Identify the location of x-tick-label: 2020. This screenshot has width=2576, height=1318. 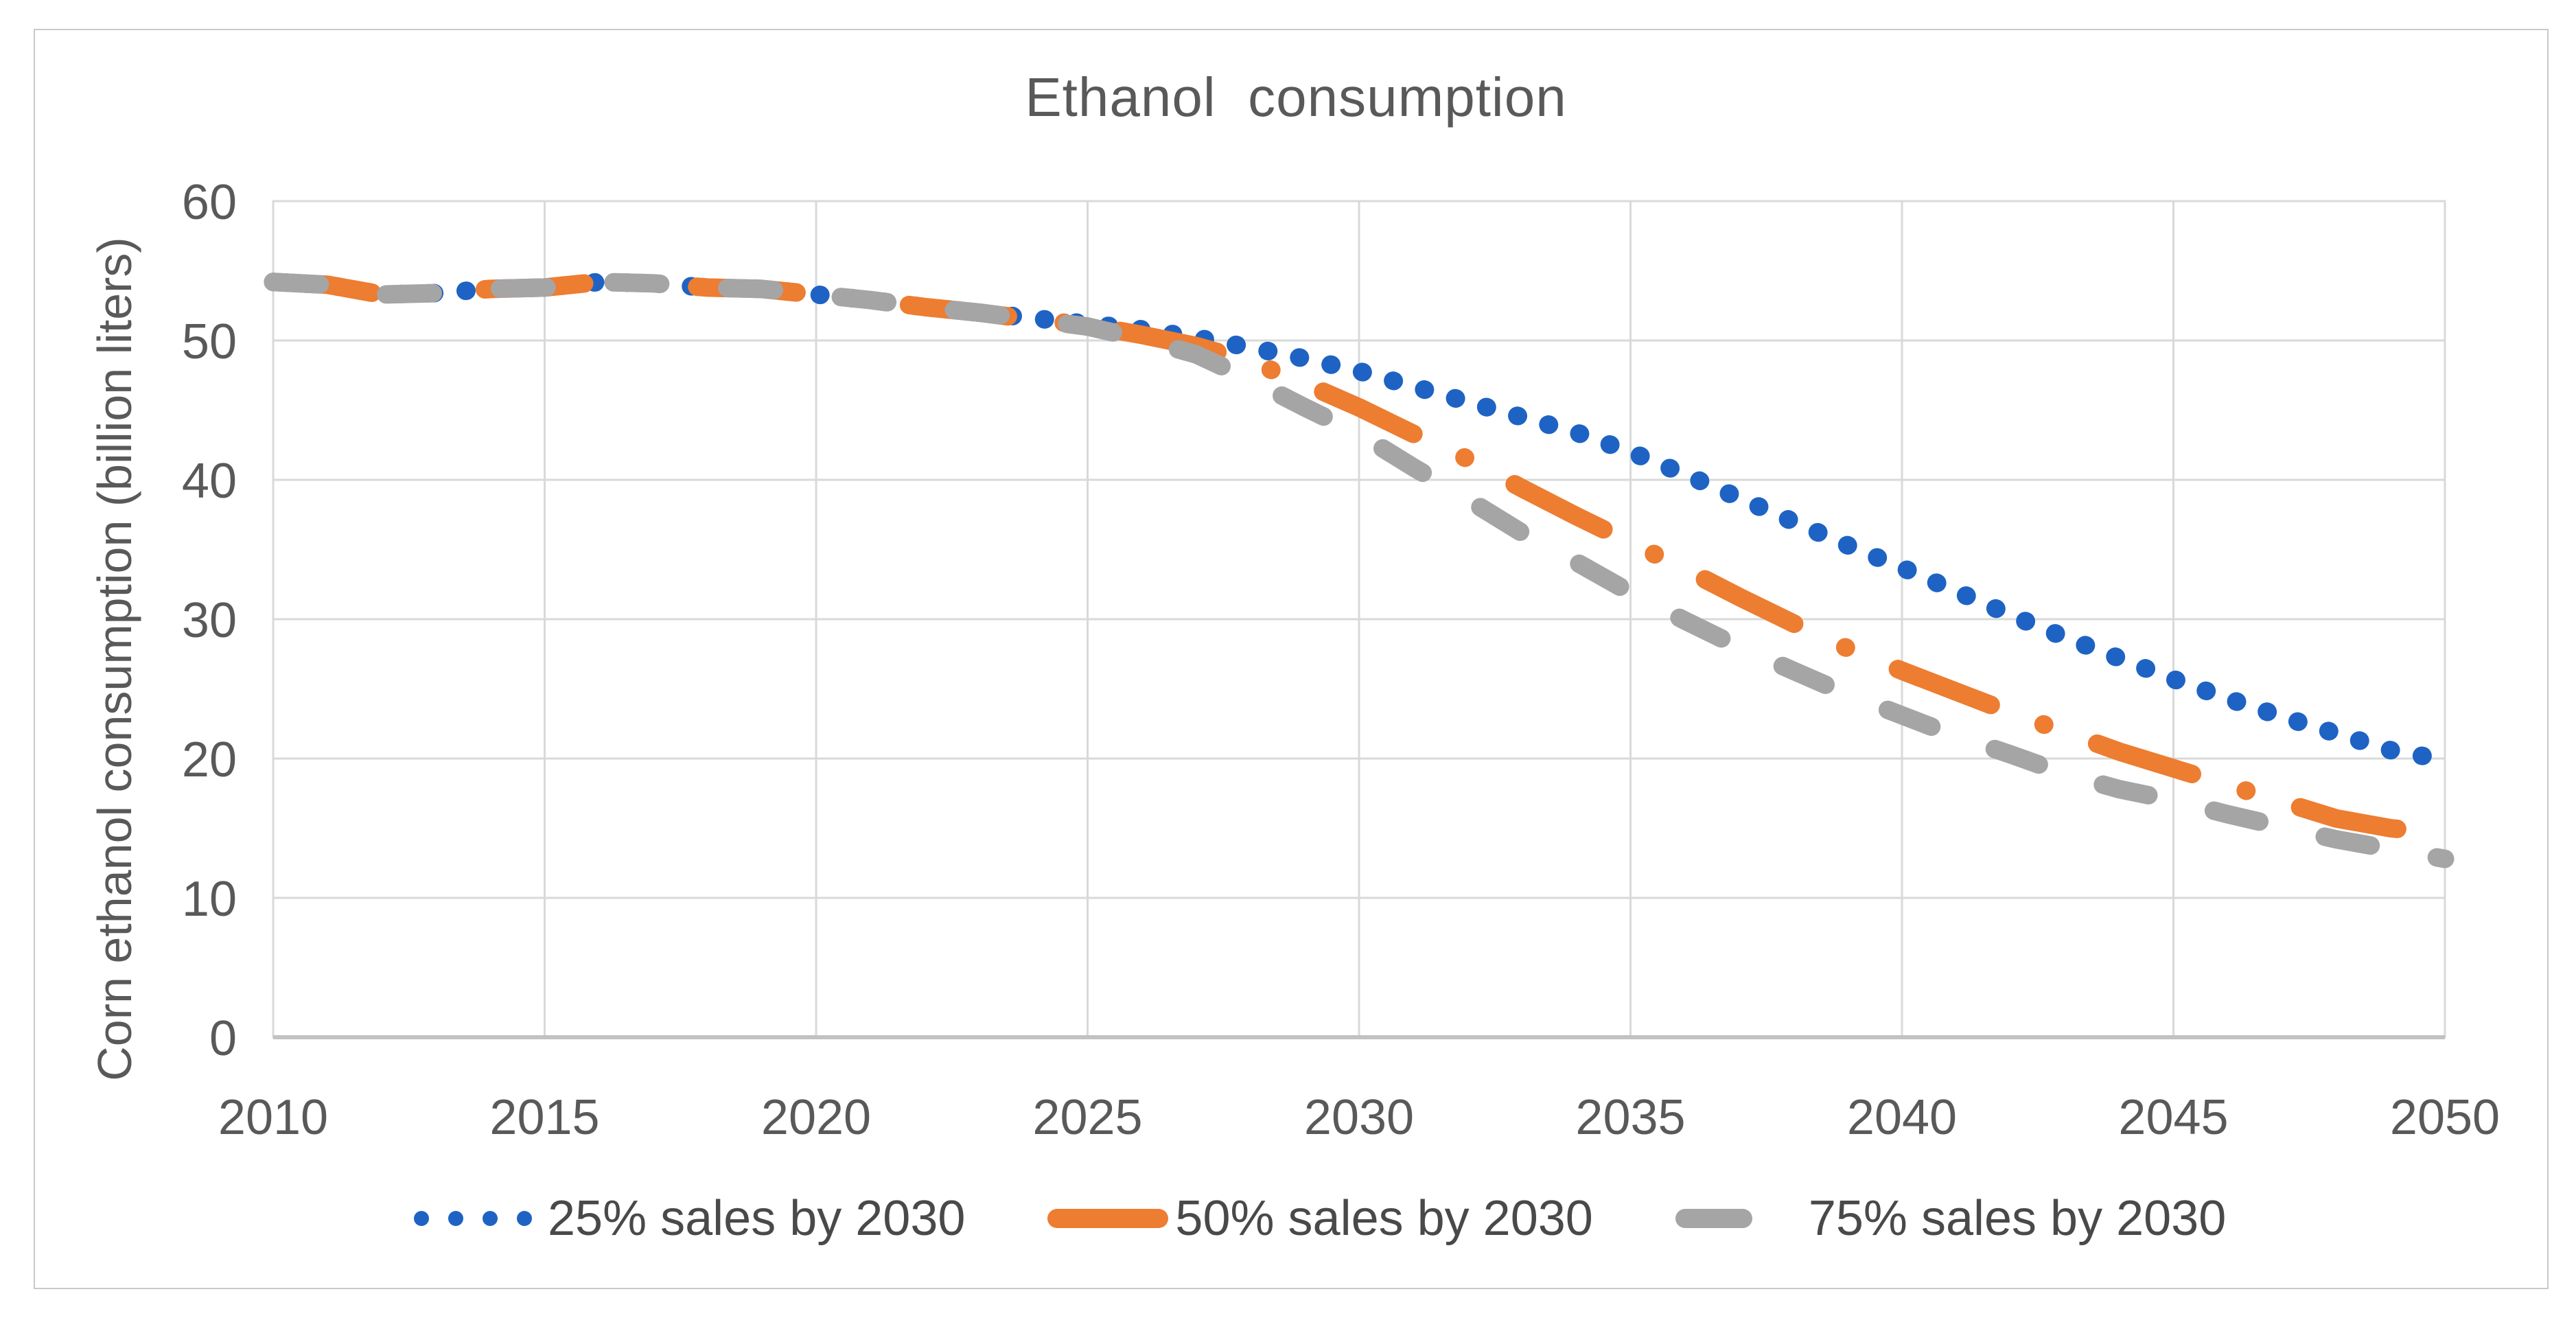
(816, 1117).